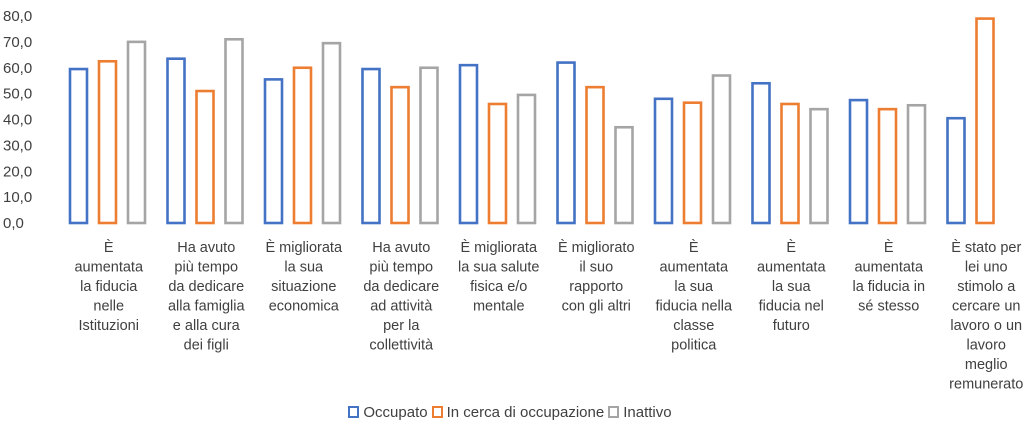 Image resolution: width=1024 pixels, height=434 pixels. What do you see at coordinates (647, 412) in the screenshot?
I see `legend-label: Inattivo` at bounding box center [647, 412].